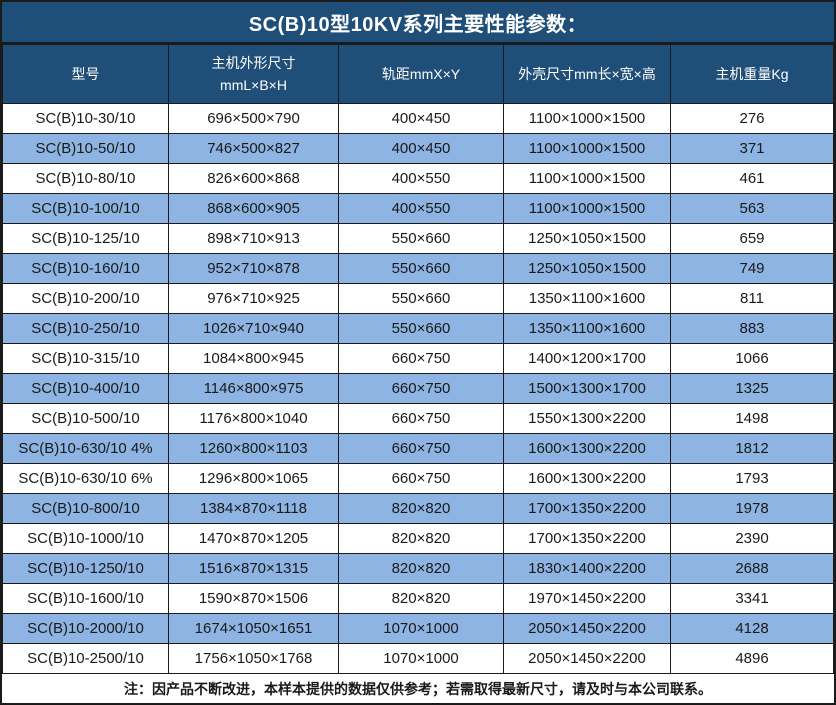 Image resolution: width=836 pixels, height=705 pixels. What do you see at coordinates (85, 238) in the screenshot?
I see `model-cell: SC(B)10-125/10` at bounding box center [85, 238].